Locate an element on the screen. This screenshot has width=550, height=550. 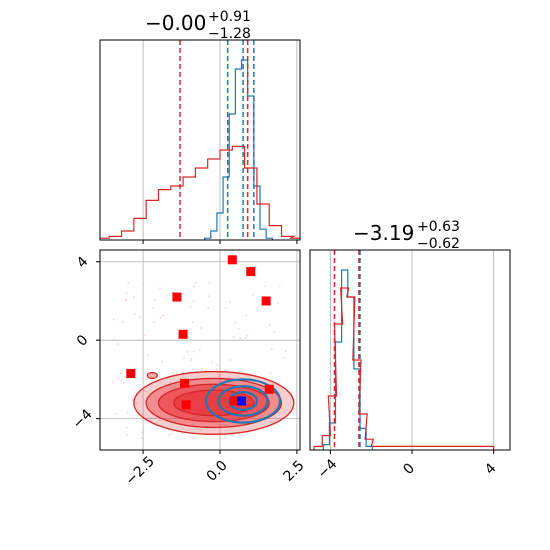
x-tick-label: −2.5 is located at coordinates (140, 470).